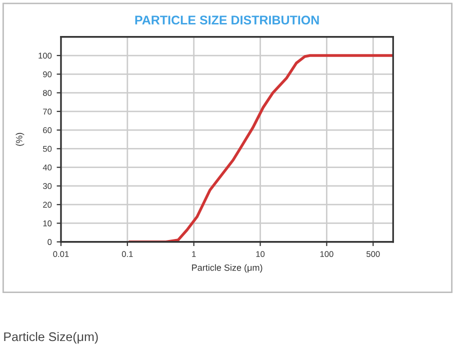 This screenshot has width=455, height=348. I want to click on x-tick-label: 0.01, so click(61, 254).